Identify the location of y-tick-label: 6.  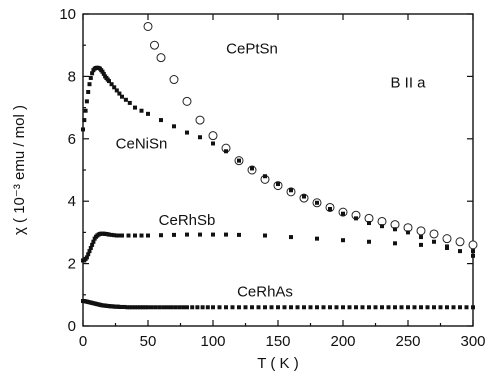
(72, 139).